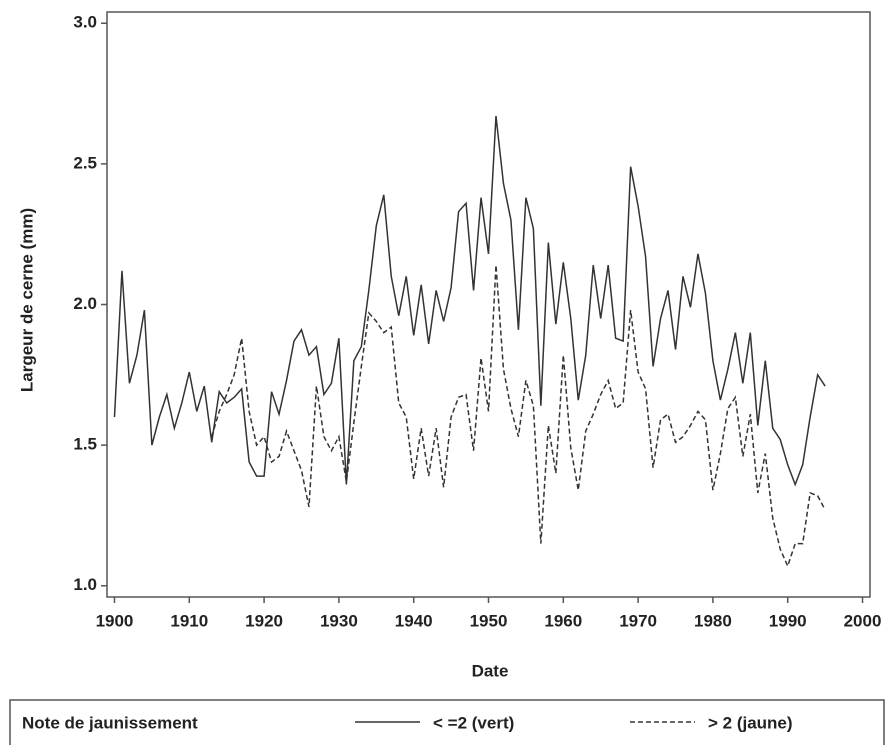  I want to click on x-tick-label: 1970, so click(638, 620).